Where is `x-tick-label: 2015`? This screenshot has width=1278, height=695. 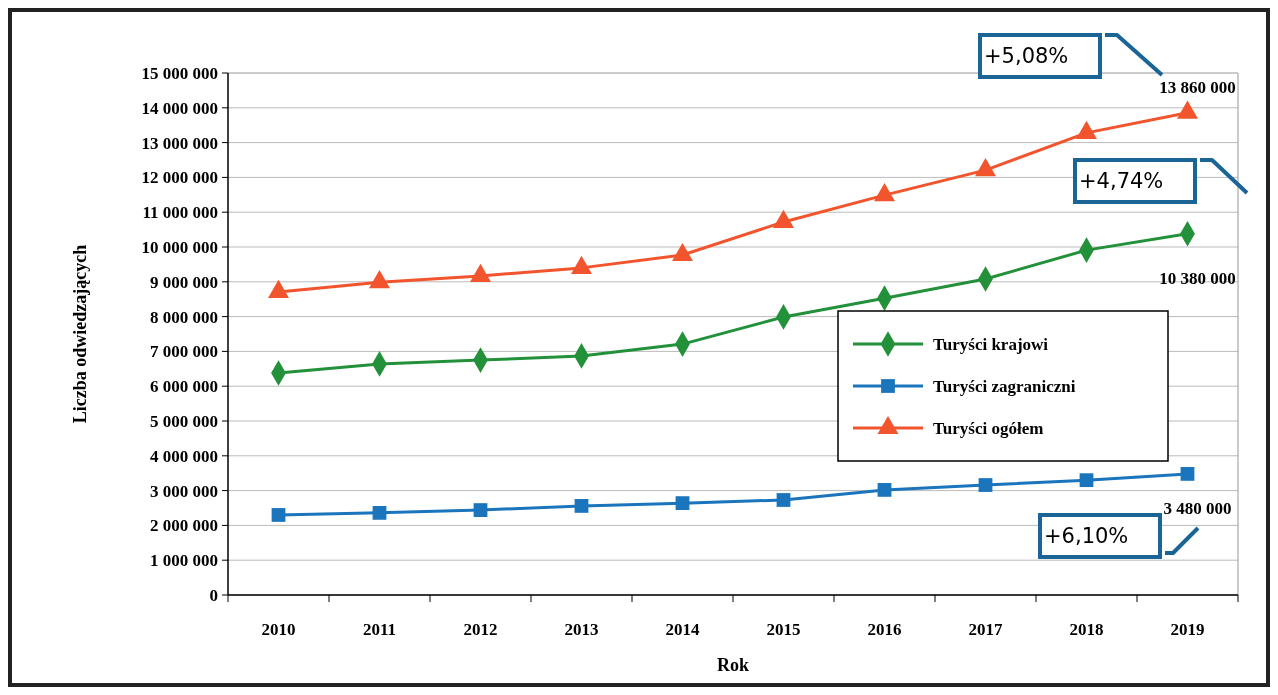 x-tick-label: 2015 is located at coordinates (783, 629).